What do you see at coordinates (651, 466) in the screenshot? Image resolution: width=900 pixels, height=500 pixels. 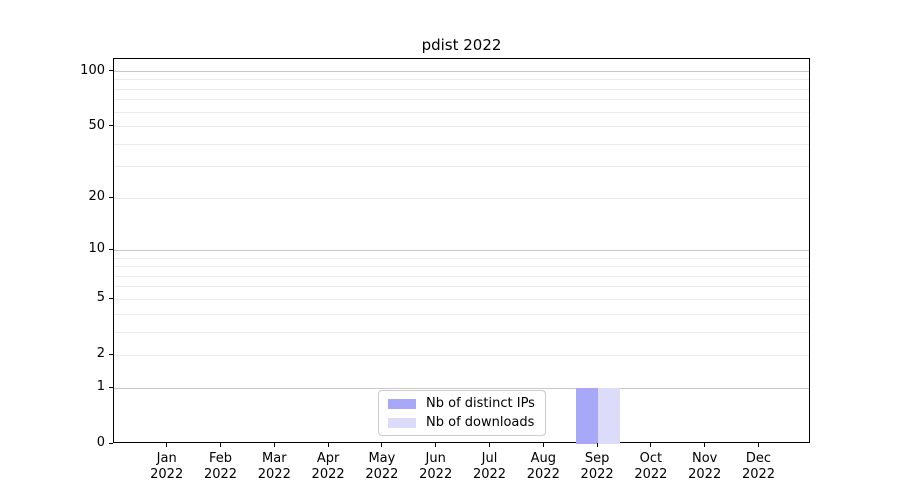 I see `x-tick-label: Oct 2022` at bounding box center [651, 466].